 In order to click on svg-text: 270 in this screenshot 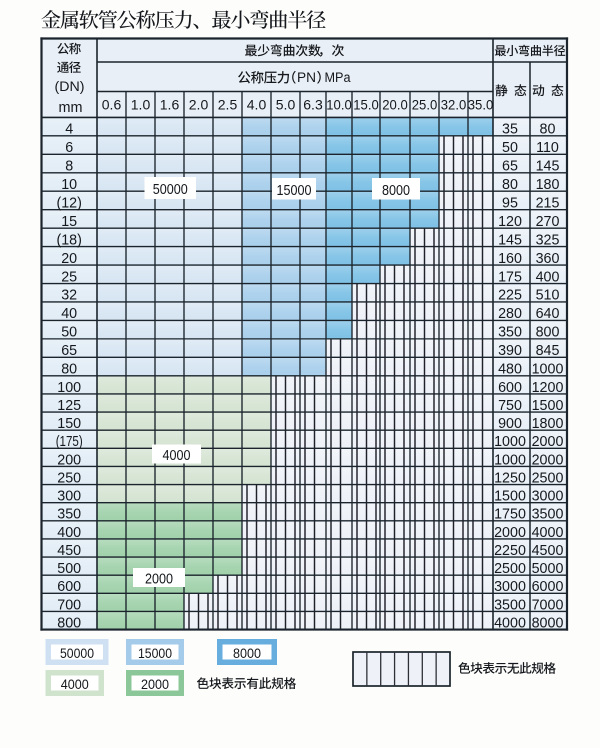, I will do `click(548, 222)`.